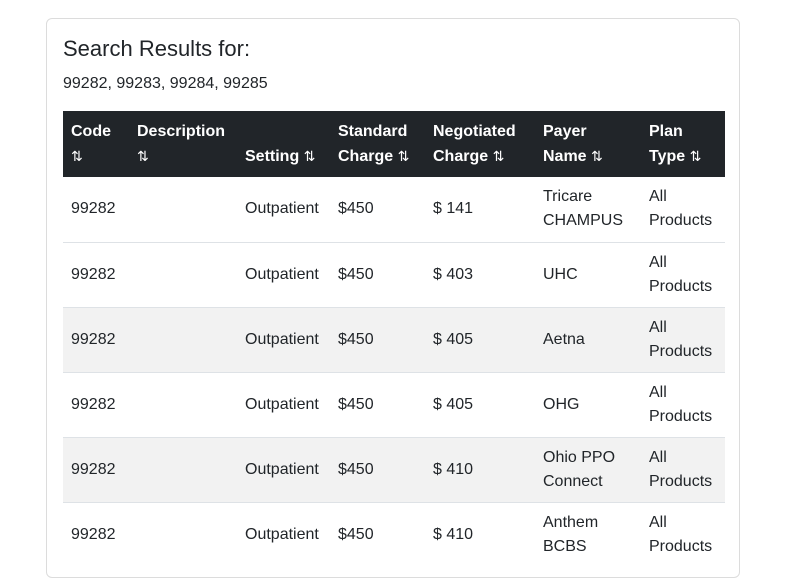  What do you see at coordinates (588, 274) in the screenshot?
I see `cell-payer-name: UHC` at bounding box center [588, 274].